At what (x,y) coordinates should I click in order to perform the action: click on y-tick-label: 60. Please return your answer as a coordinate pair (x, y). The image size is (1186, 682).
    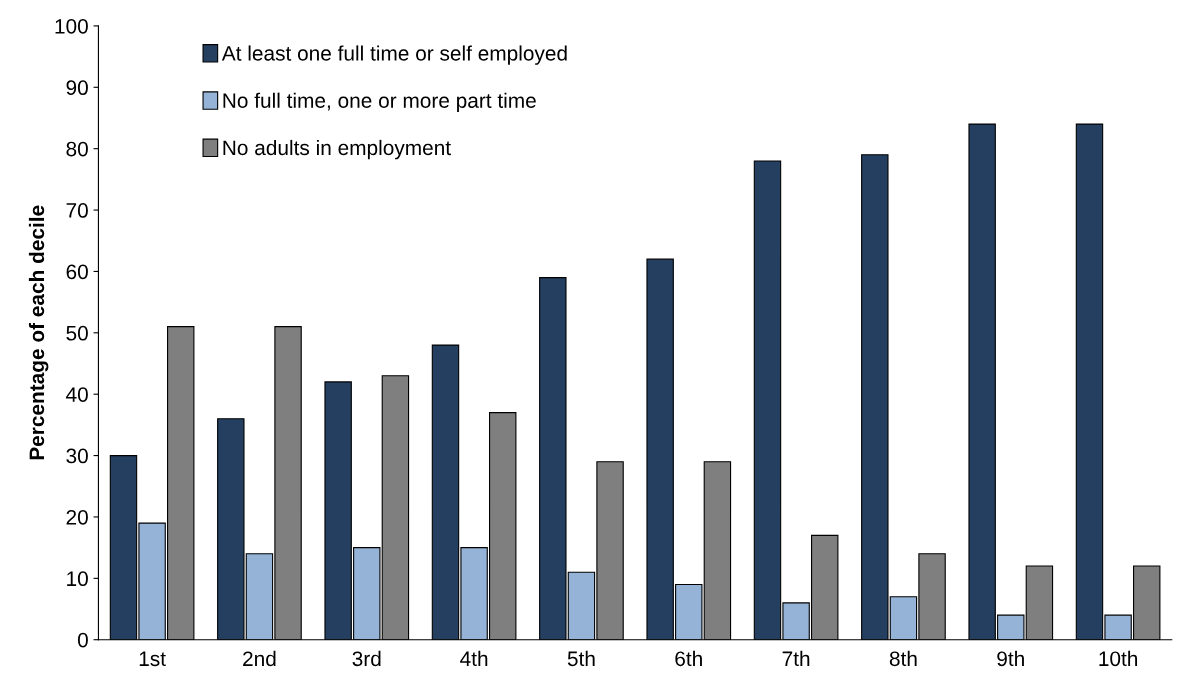
    Looking at the image, I should click on (77, 272).